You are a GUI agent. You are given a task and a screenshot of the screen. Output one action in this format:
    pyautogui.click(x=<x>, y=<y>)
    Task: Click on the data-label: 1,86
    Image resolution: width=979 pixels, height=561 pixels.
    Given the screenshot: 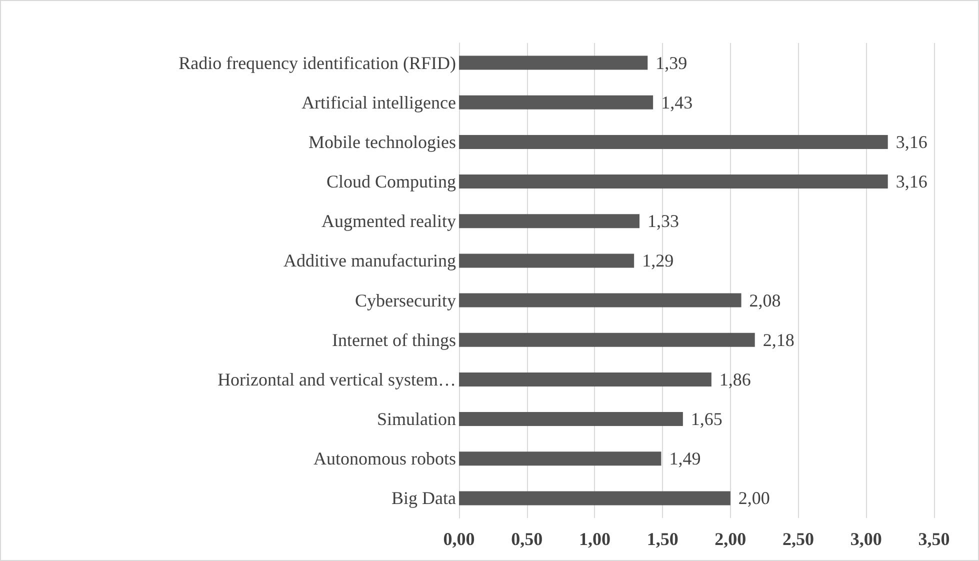 What is the action you would take?
    pyautogui.click(x=735, y=379)
    